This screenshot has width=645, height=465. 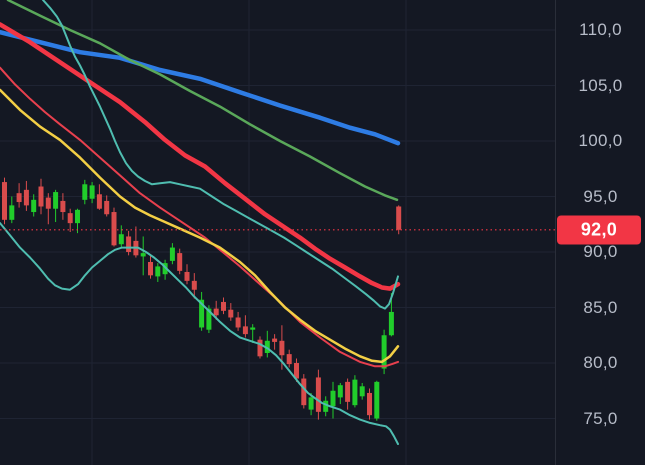 What do you see at coordinates (600, 362) in the screenshot?
I see `price-tick-label: 80,0` at bounding box center [600, 362].